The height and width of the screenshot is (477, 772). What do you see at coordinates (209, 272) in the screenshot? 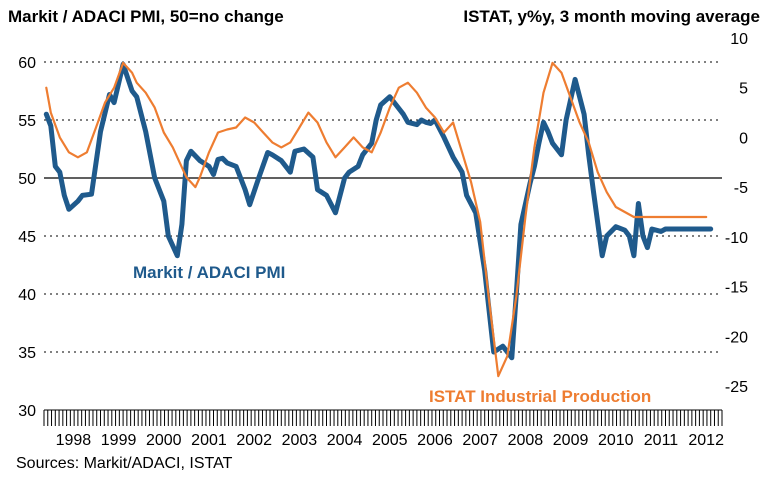
I see `pmi-series-label: Markit / ADACI PMI` at bounding box center [209, 272].